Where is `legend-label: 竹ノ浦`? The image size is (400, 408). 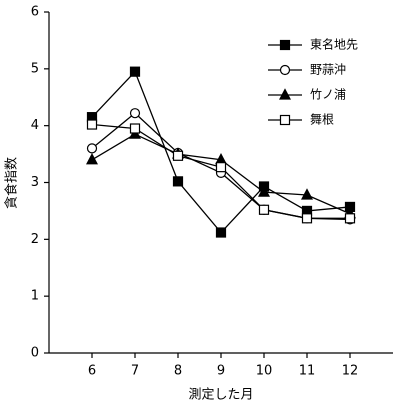 legend-label: 竹ノ浦 is located at coordinates (328, 95).